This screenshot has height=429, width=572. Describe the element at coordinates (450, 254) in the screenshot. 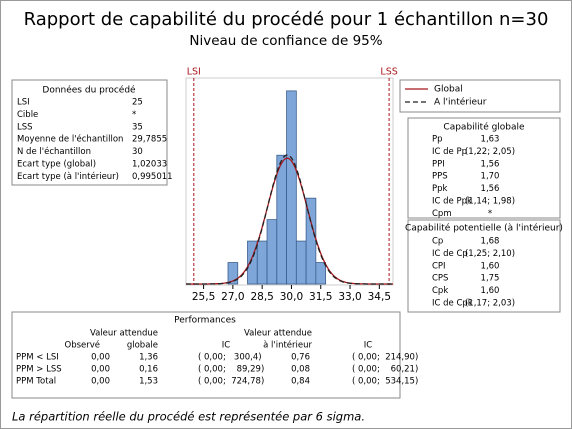

I see `row-label: IC de Cp` at that location.